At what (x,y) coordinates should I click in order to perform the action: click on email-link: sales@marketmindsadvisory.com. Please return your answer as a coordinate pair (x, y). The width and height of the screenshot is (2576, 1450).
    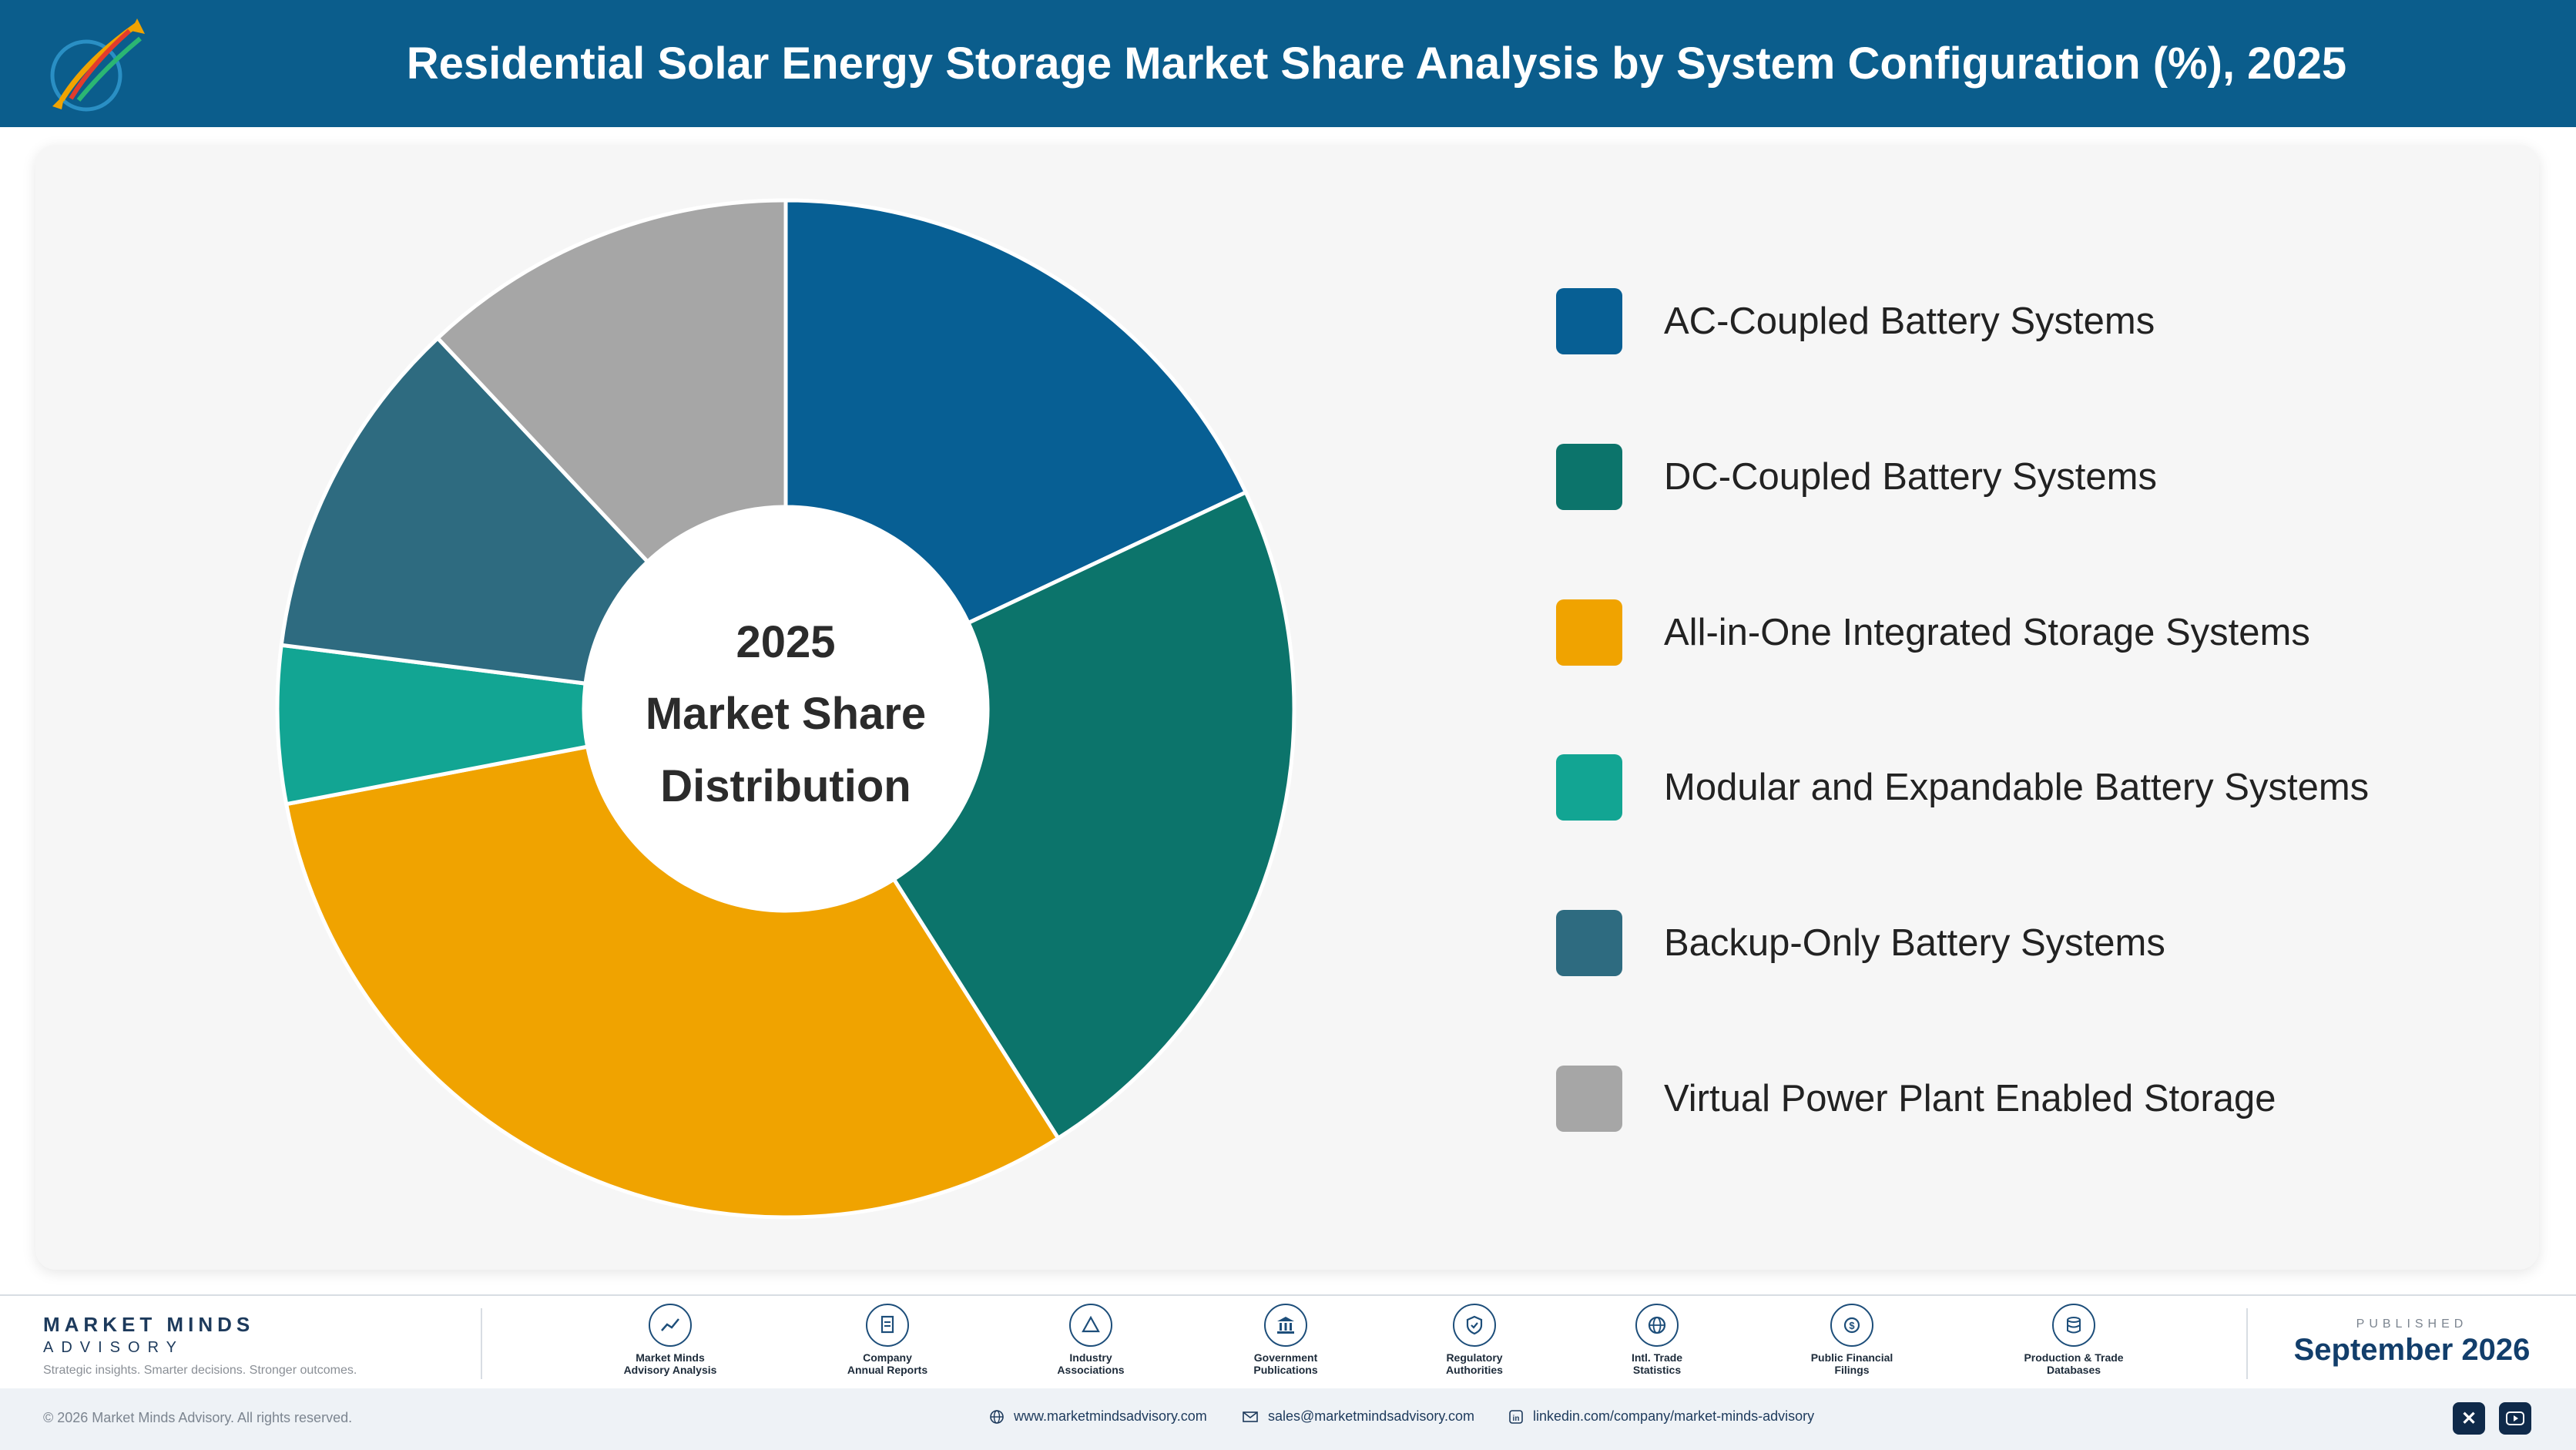
    Looking at the image, I should click on (1358, 1416).